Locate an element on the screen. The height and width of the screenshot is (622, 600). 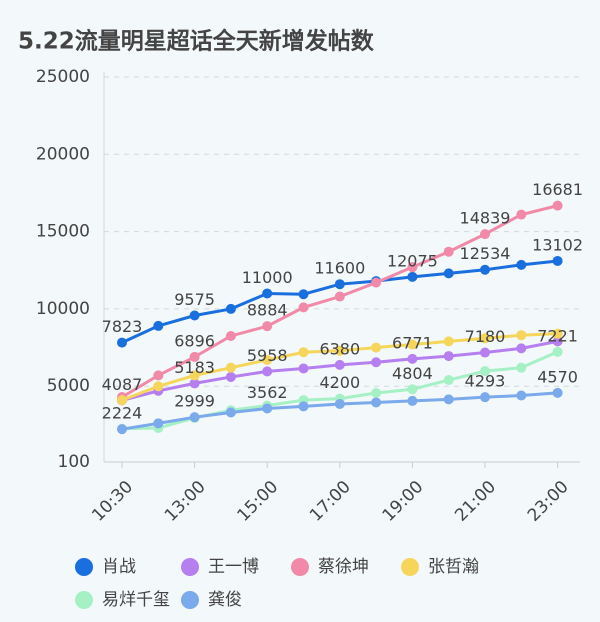
data-label: 6380 is located at coordinates (339, 348).